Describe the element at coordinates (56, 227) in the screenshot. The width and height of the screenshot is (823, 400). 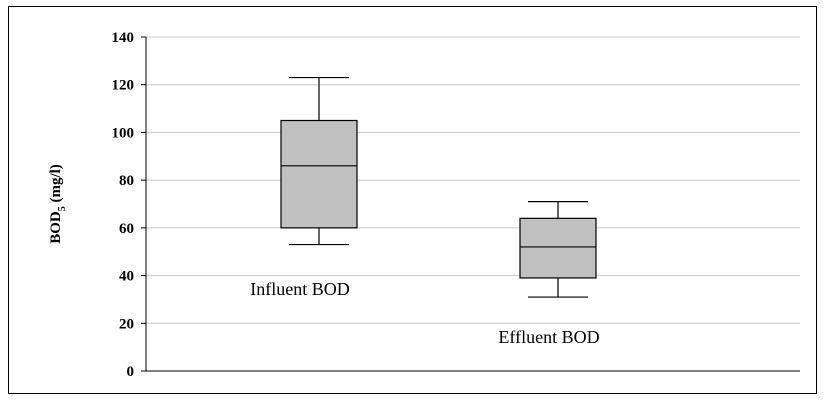
I see `y-label-main: BOD` at that location.